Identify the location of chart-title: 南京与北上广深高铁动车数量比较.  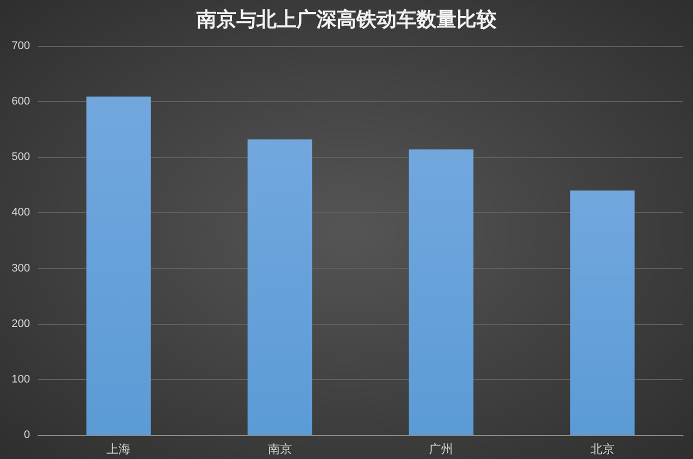
(347, 19).